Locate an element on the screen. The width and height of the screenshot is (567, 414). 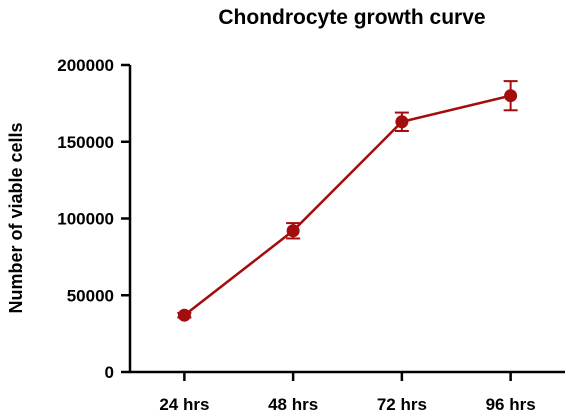
x-ticks: 24 hrs 48 hrs 72 hrs 96 hrs is located at coordinates (347, 393).